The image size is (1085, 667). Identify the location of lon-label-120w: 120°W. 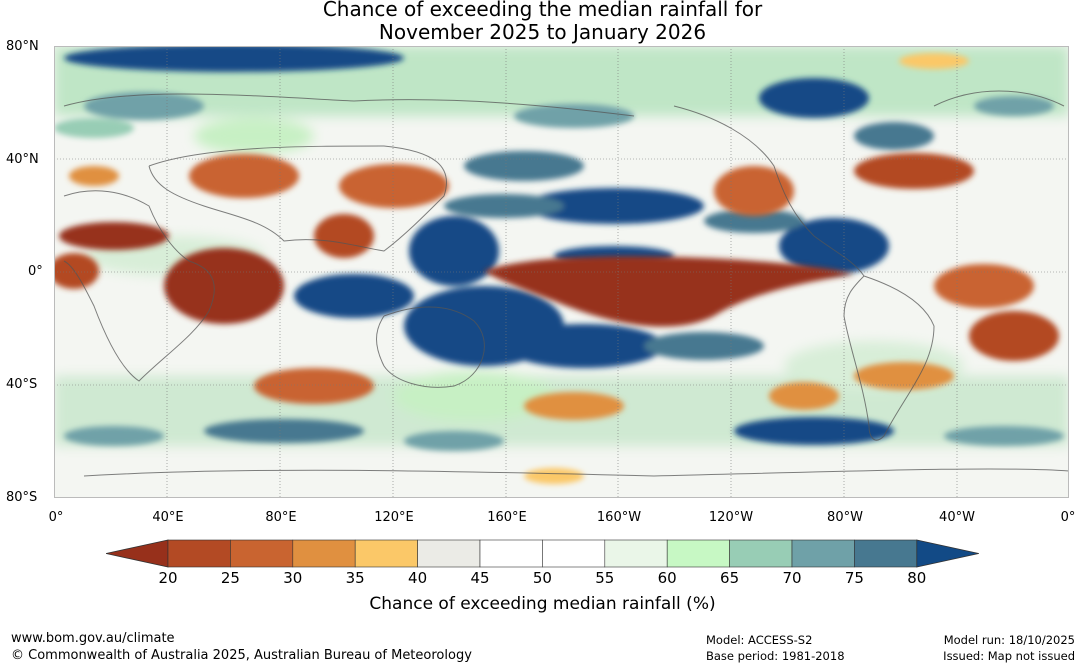
(731, 517).